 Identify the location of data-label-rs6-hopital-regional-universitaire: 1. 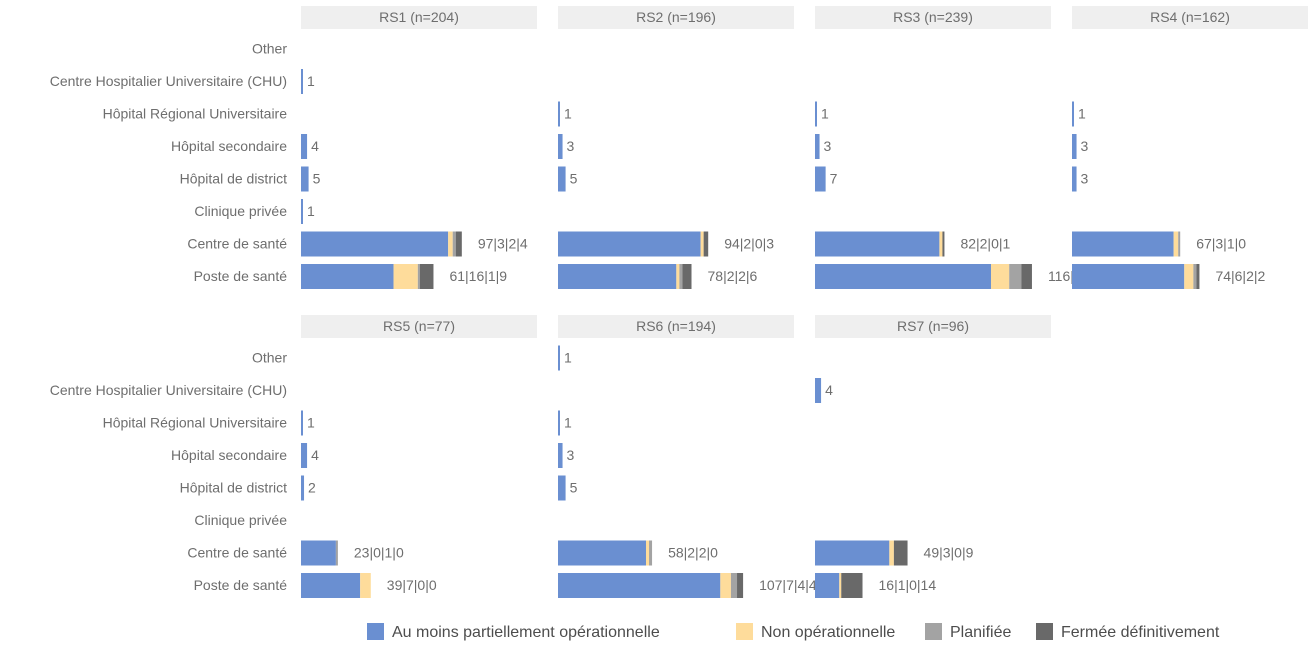
(568, 423).